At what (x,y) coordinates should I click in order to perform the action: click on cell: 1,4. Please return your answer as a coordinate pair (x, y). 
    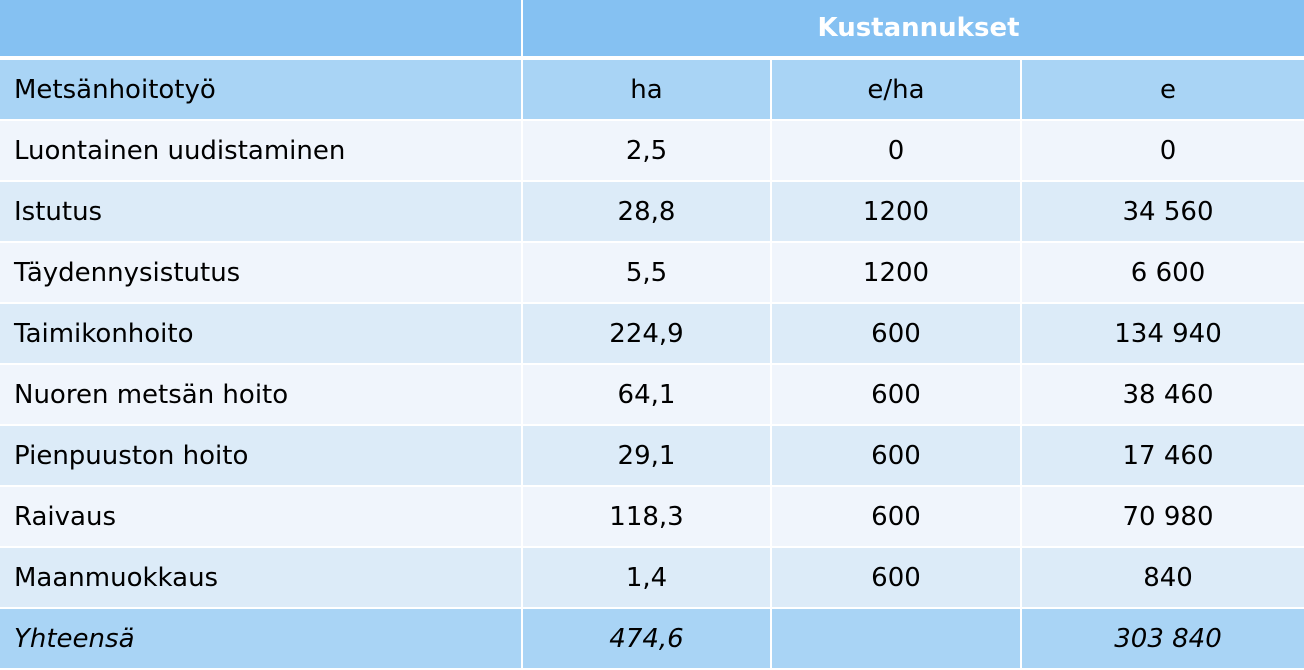
    Looking at the image, I should click on (646, 578).